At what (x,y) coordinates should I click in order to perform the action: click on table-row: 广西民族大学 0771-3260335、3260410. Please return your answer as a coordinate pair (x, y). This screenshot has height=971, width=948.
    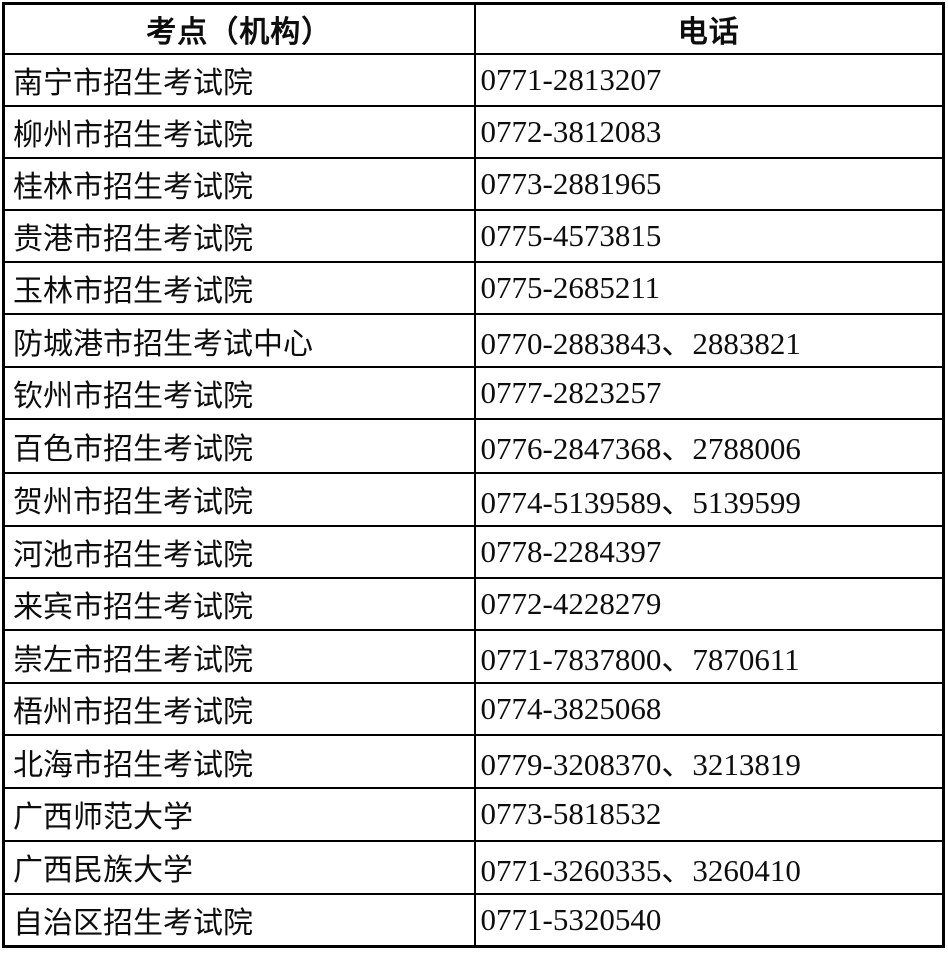
    Looking at the image, I should click on (473, 867).